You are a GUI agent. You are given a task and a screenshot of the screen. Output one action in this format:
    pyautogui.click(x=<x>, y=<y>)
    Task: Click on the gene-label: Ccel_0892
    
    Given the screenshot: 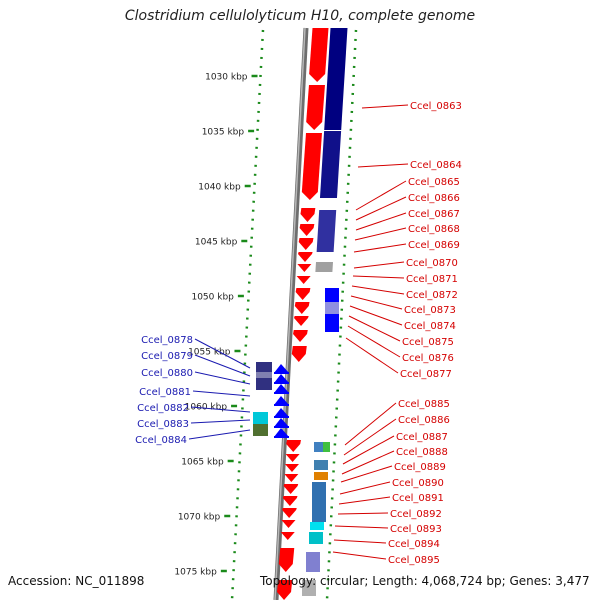 What is the action you would take?
    pyautogui.click(x=416, y=514)
    